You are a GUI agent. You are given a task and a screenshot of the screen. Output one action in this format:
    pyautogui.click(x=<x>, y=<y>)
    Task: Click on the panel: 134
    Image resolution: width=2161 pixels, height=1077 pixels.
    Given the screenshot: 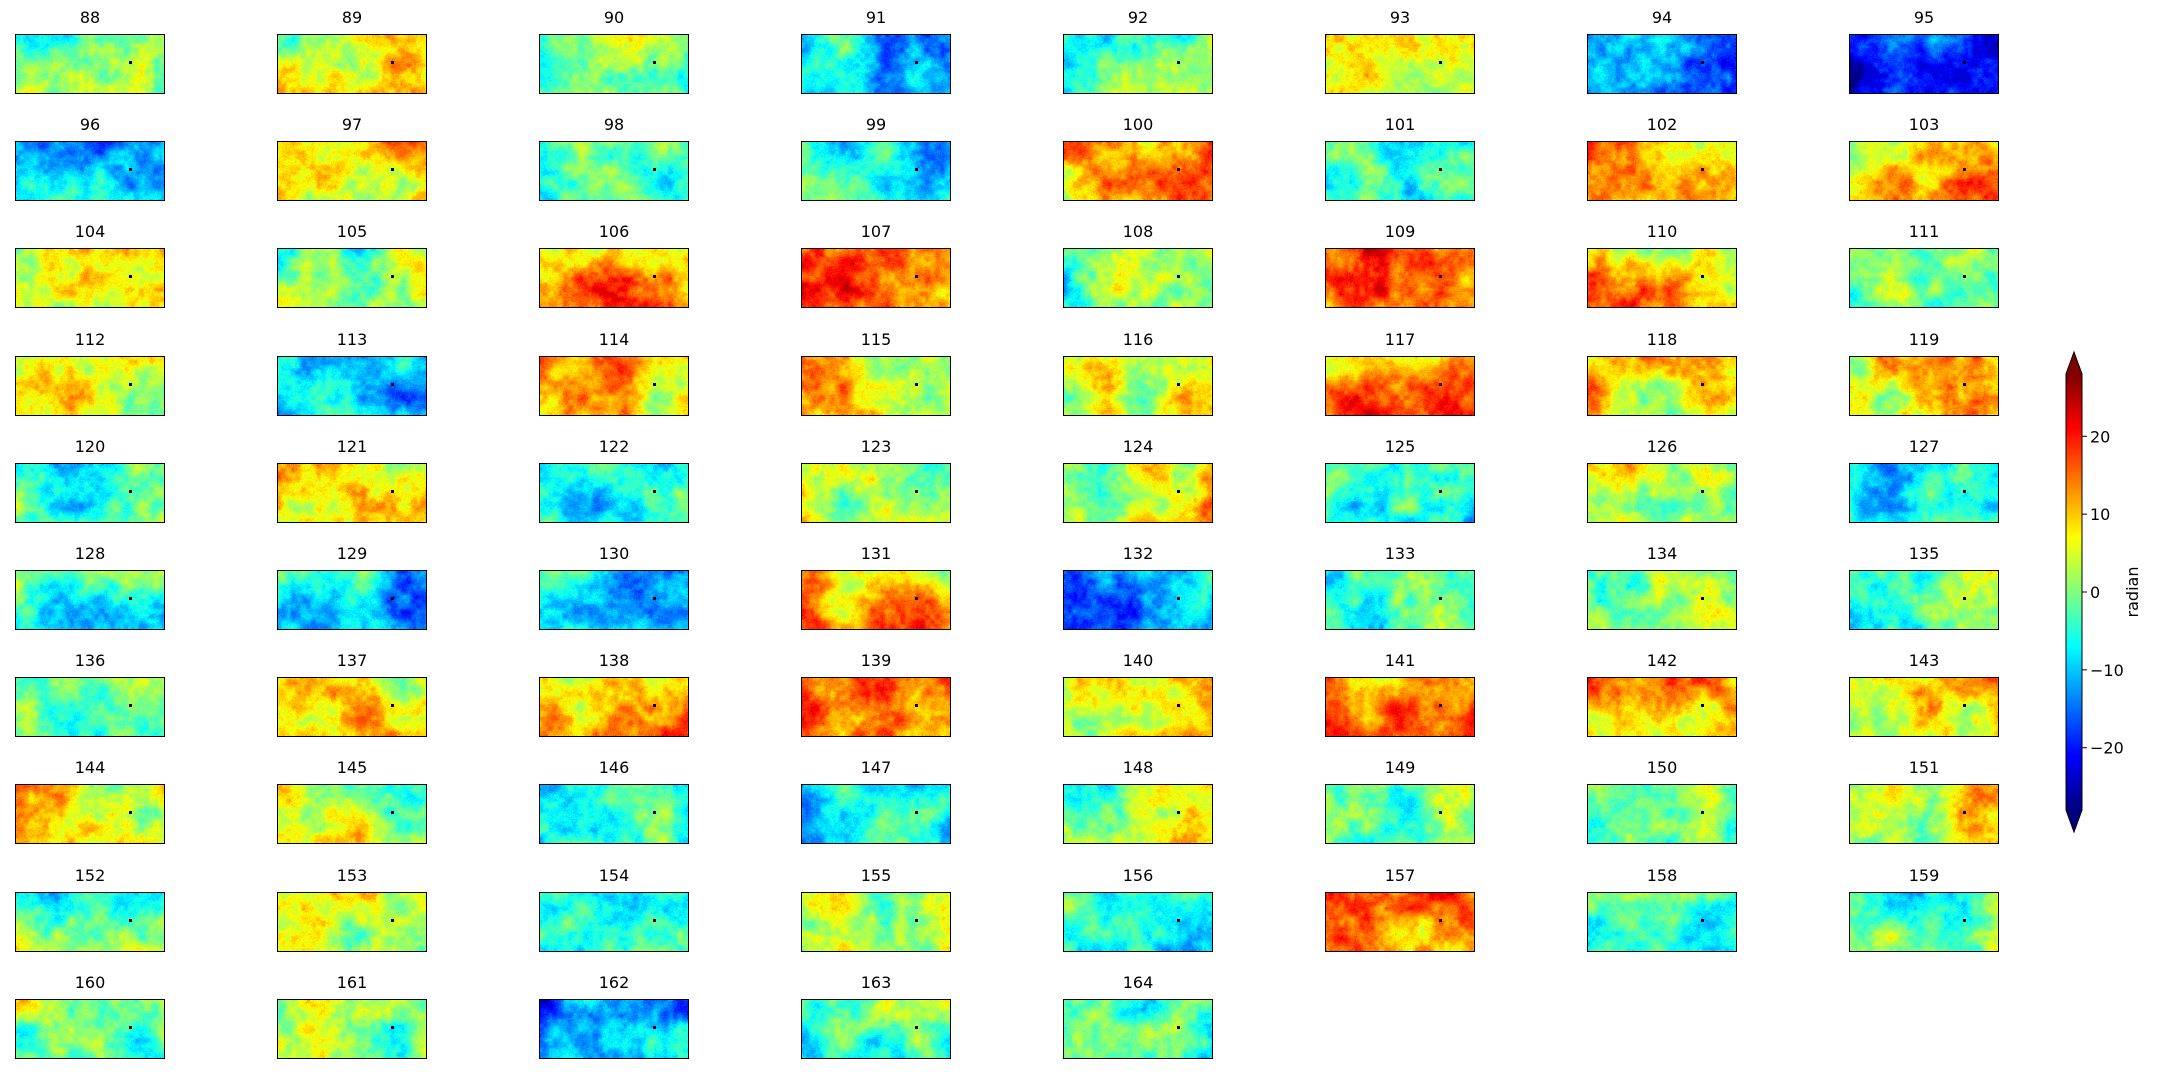 What is the action you would take?
    pyautogui.click(x=1662, y=589)
    